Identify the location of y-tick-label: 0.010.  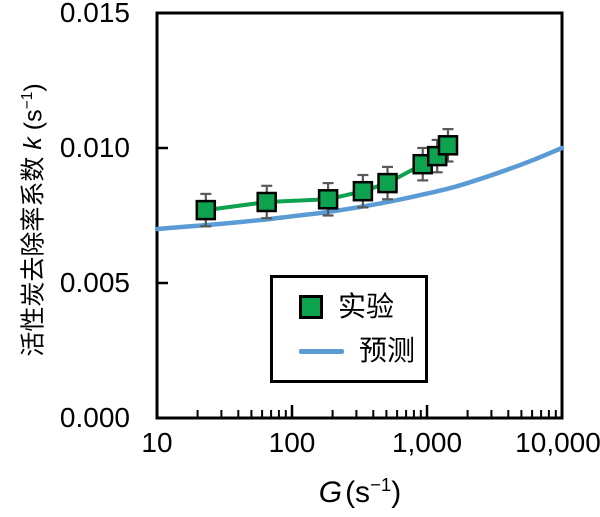
(94, 147).